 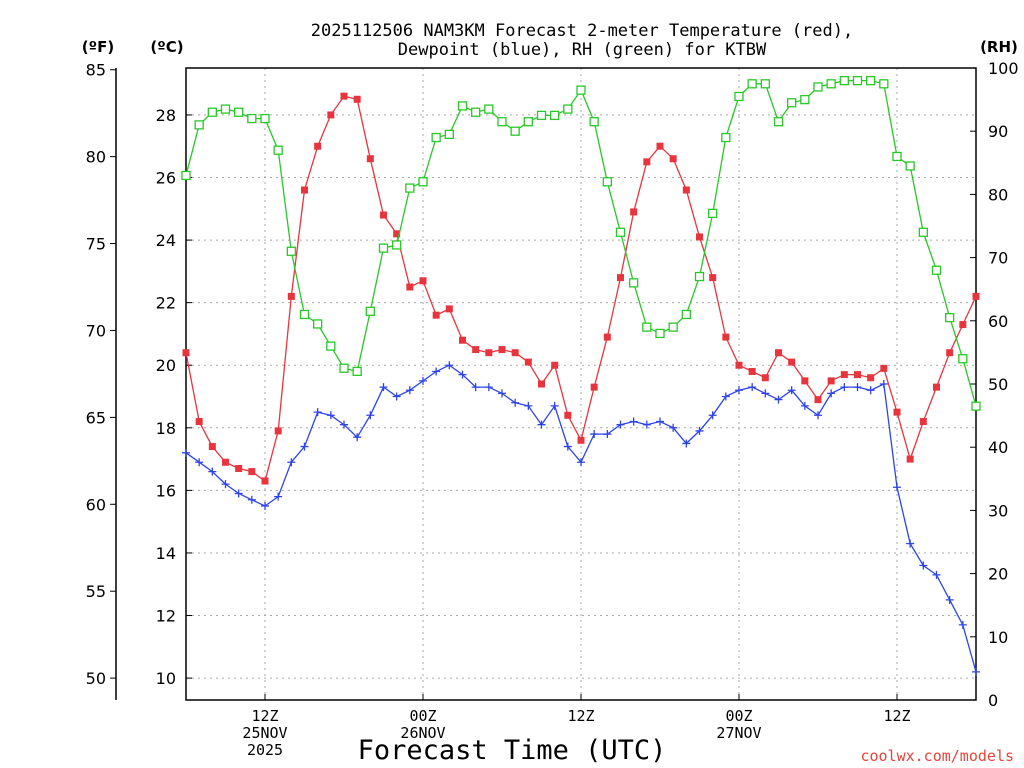 I want to click on tick-label-celsius: 22, so click(x=166, y=303).